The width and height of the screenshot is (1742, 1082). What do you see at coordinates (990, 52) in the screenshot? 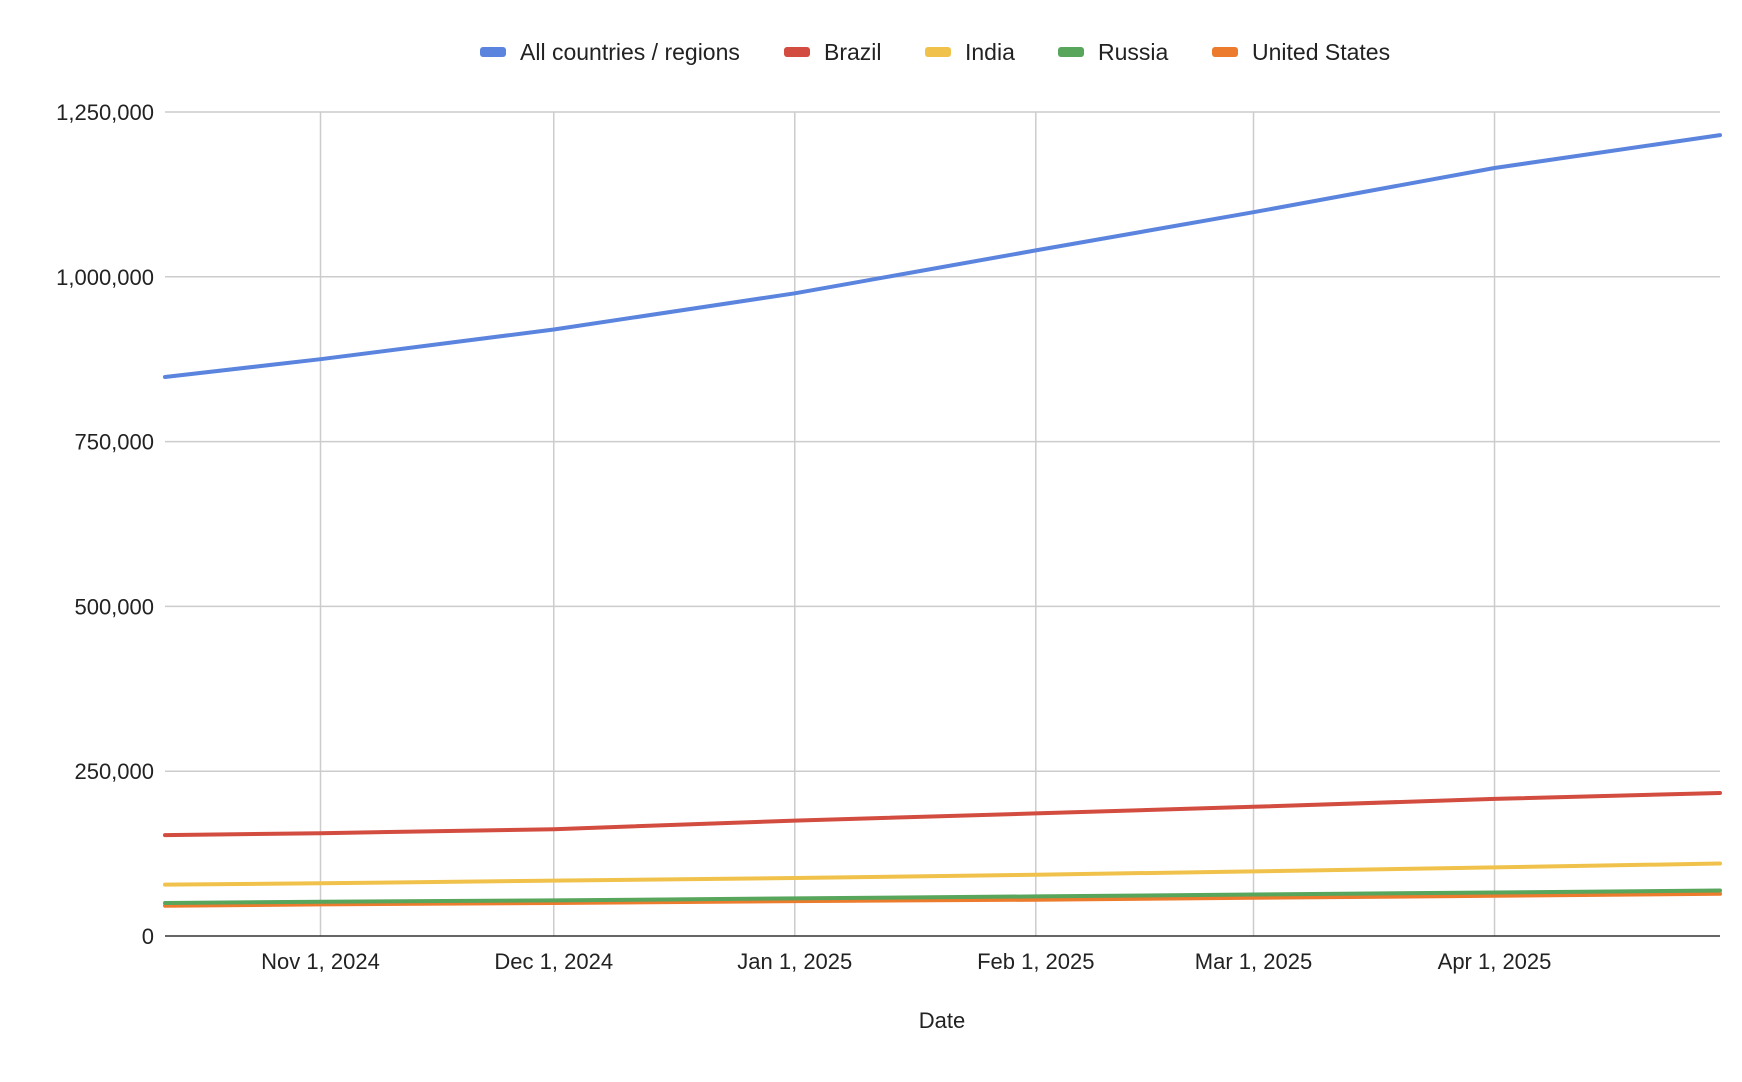
I see `legend-label: India` at bounding box center [990, 52].